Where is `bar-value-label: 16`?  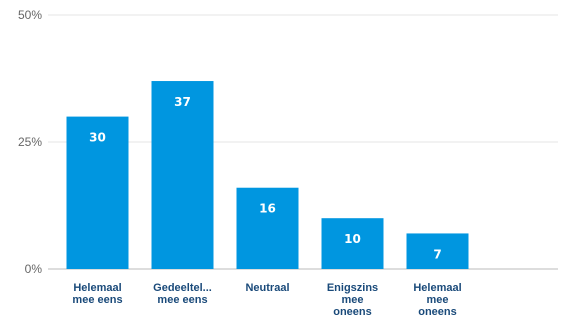 bar-value-label: 16 is located at coordinates (267, 209).